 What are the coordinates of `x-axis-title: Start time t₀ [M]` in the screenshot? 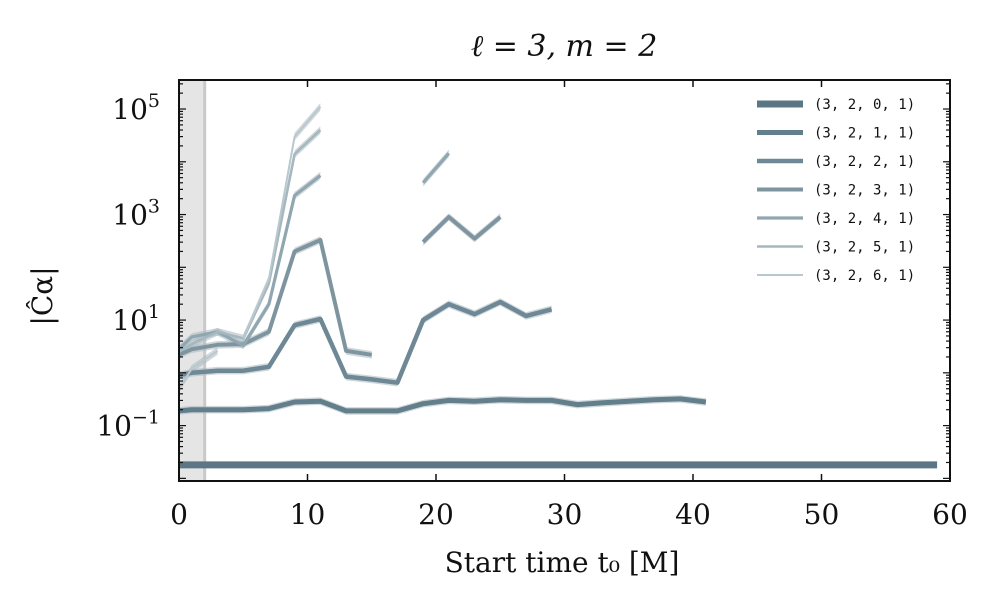 It's located at (562, 562).